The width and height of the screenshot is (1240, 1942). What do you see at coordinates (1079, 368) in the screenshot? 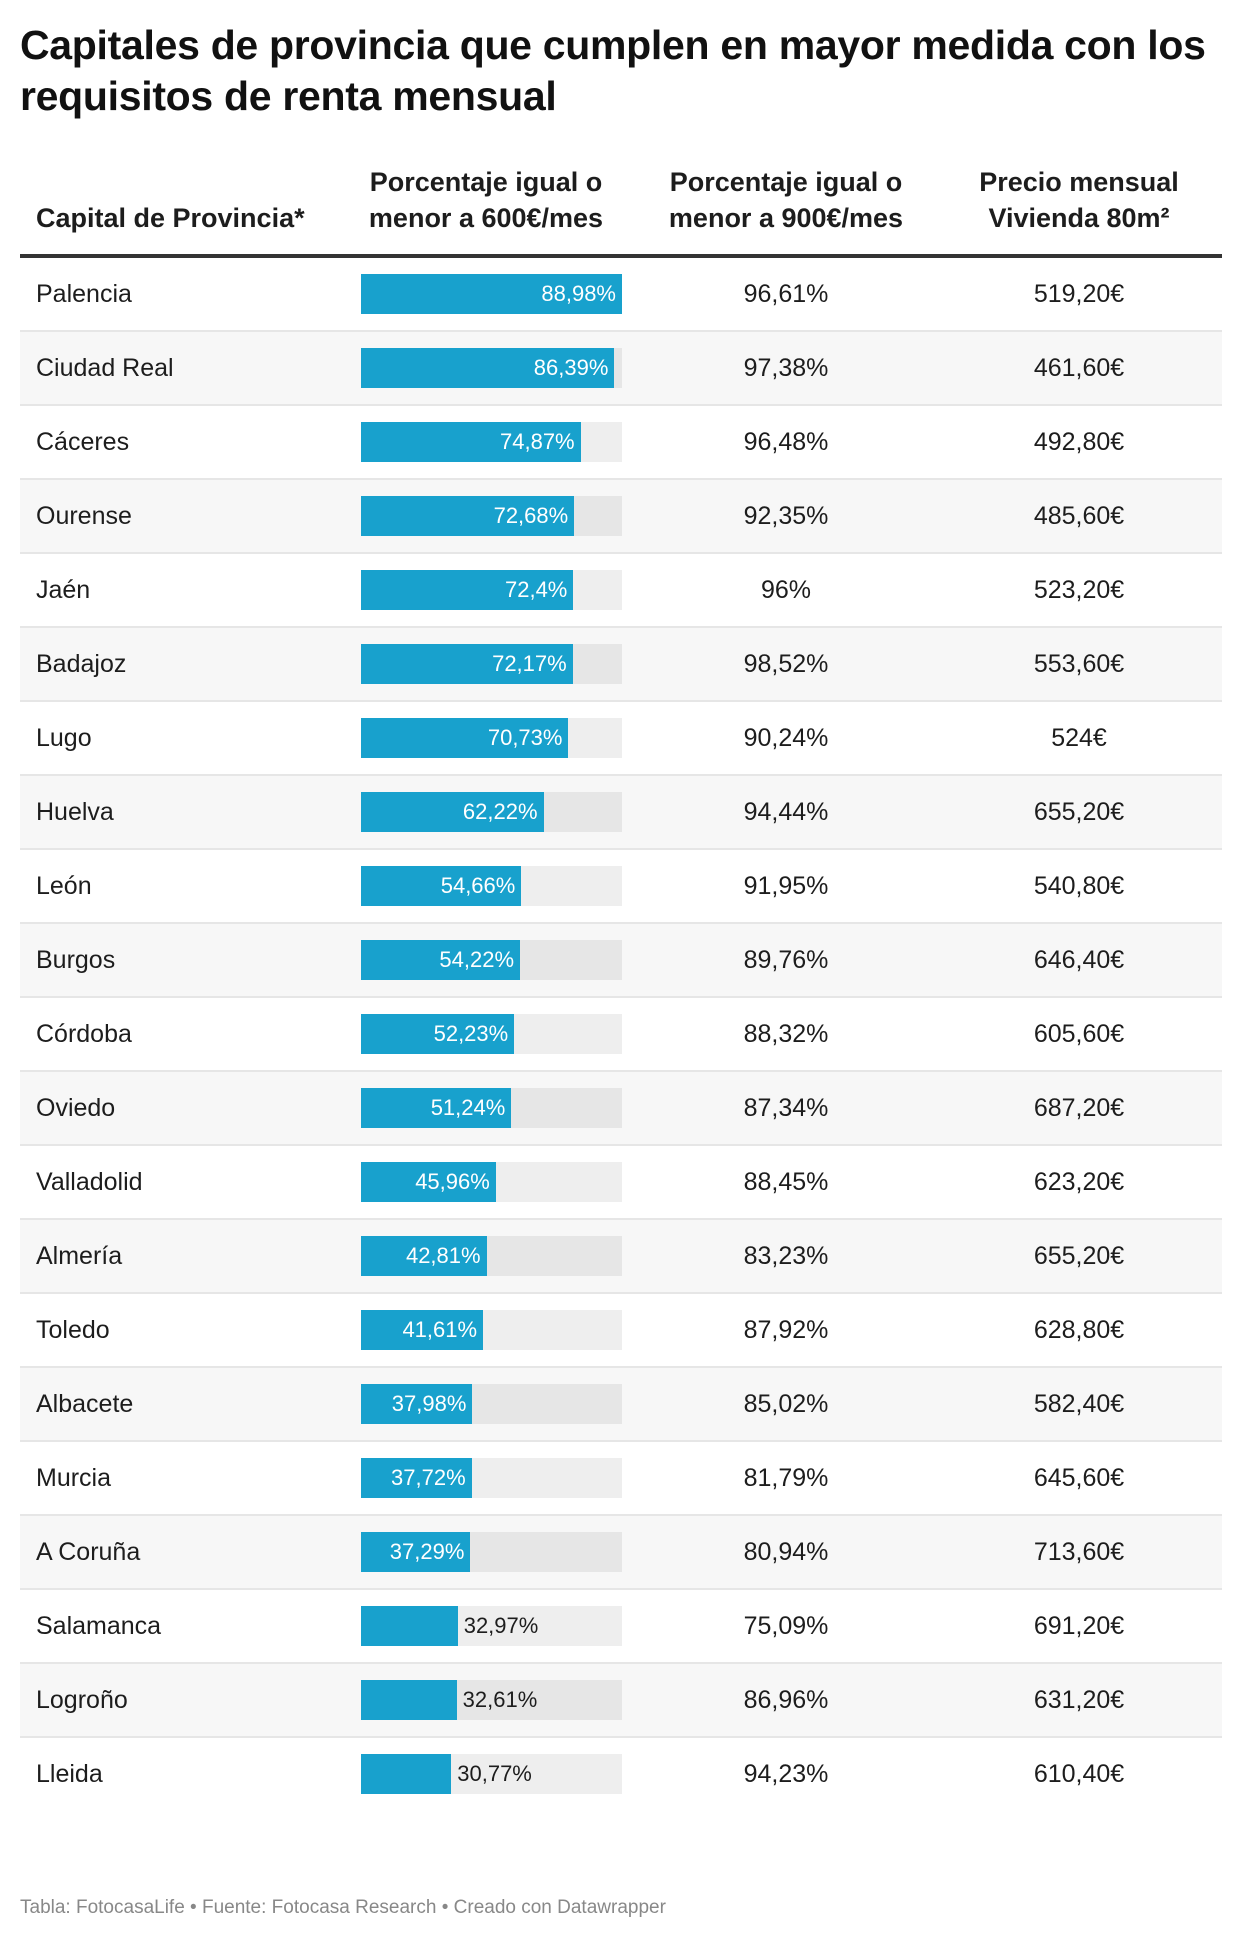
I see `cell-precio: 461,60€` at bounding box center [1079, 368].